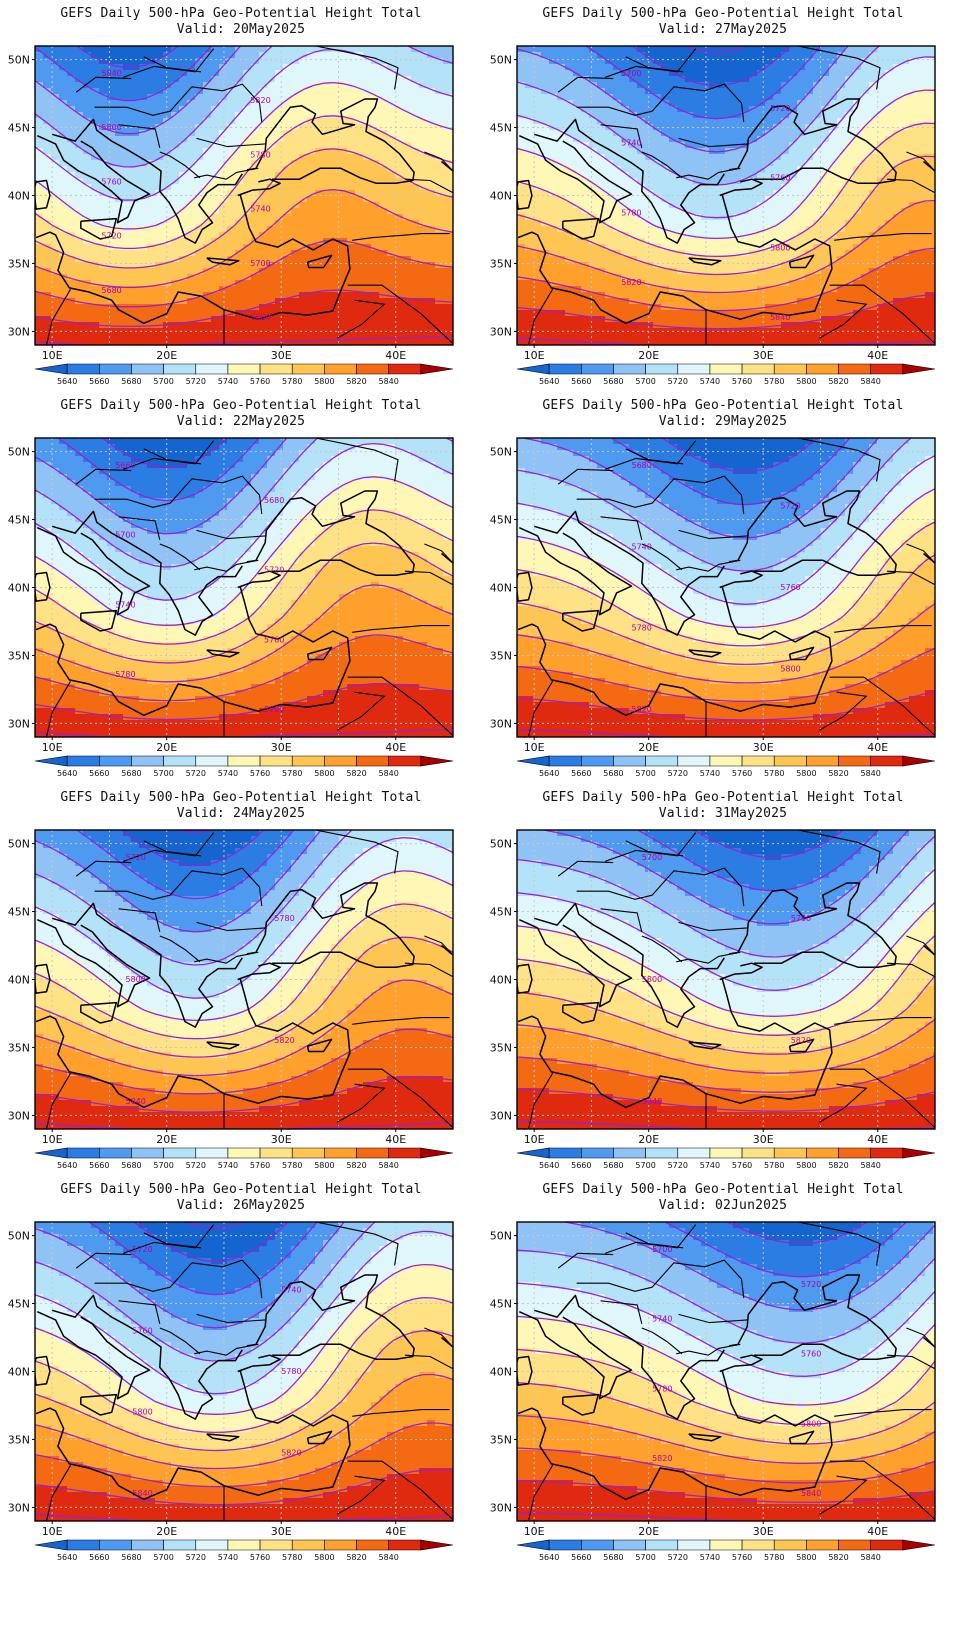 This screenshot has width=964, height=1640. What do you see at coordinates (723, 814) in the screenshot?
I see `panel-valid-date: Valid: 31May2025` at bounding box center [723, 814].